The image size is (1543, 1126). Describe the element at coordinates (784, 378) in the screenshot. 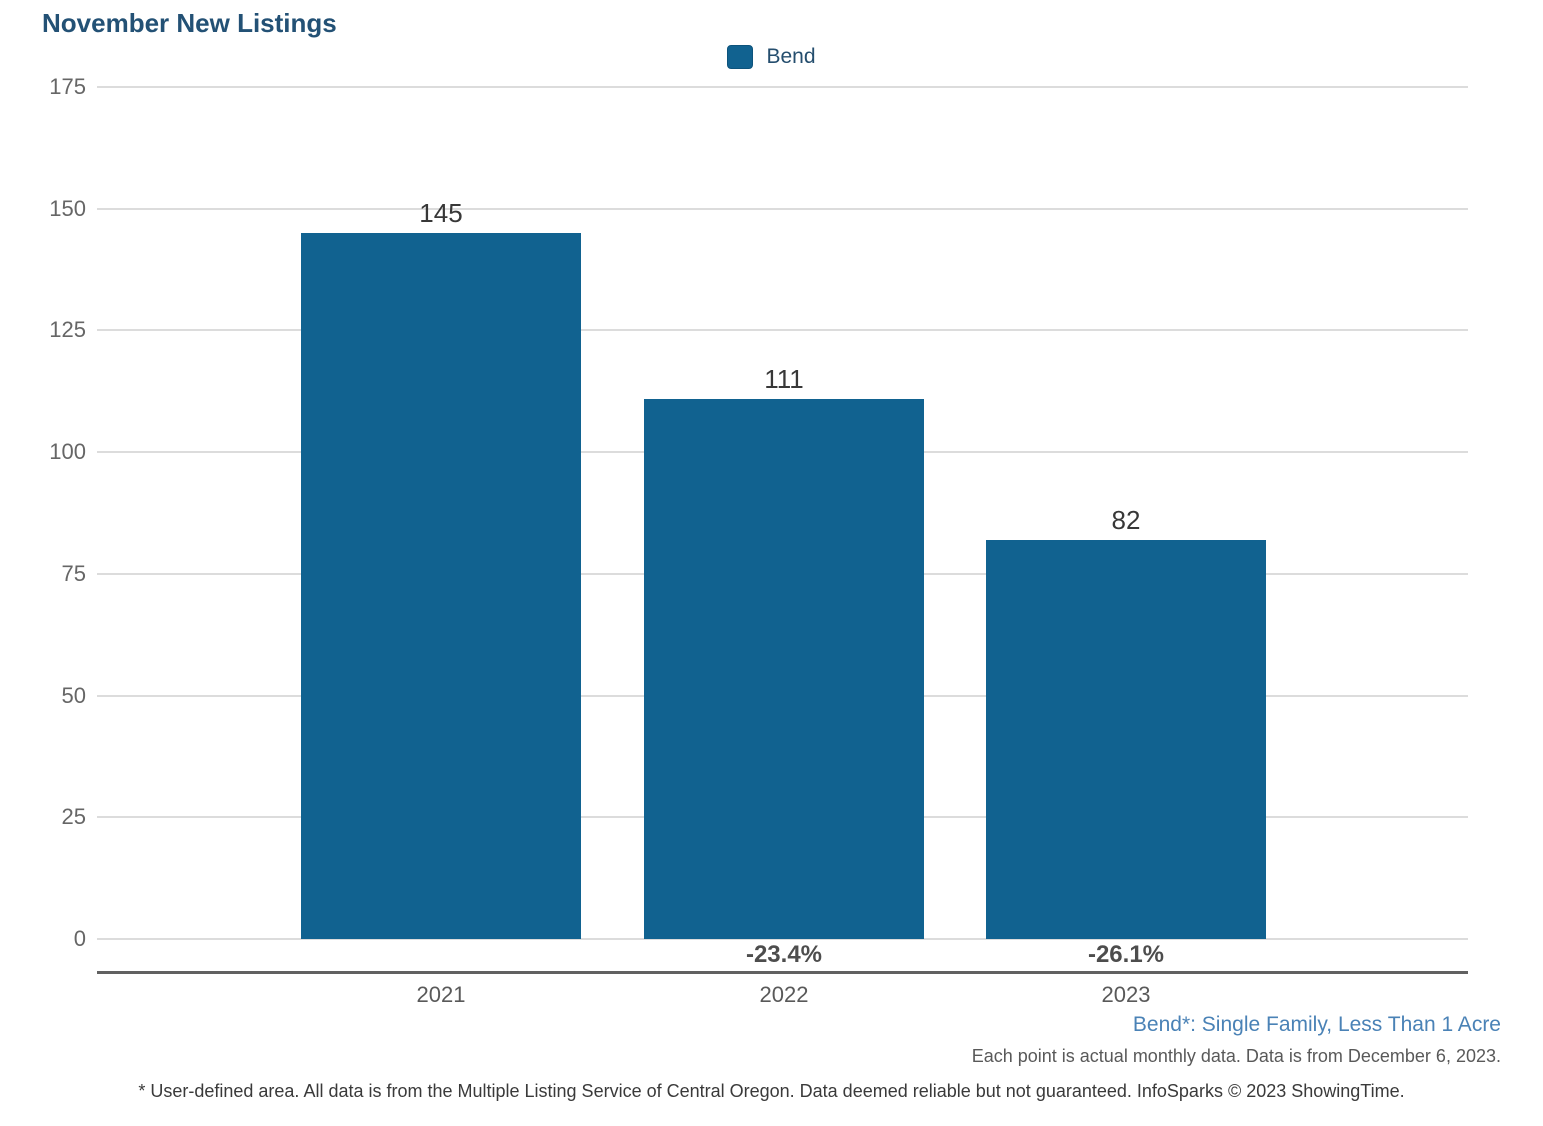

I see `bar-value-label: 111` at that location.